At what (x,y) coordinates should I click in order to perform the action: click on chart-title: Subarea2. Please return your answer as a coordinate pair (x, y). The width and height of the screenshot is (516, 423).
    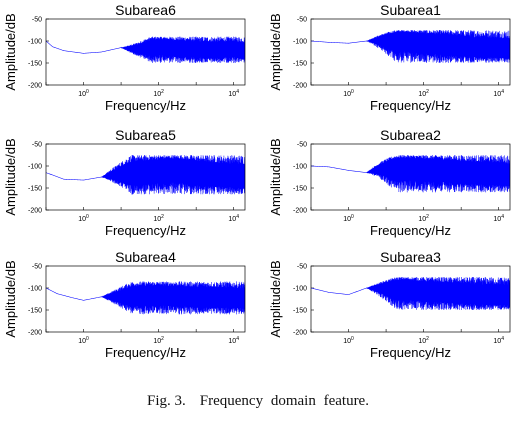
    Looking at the image, I should click on (410, 135).